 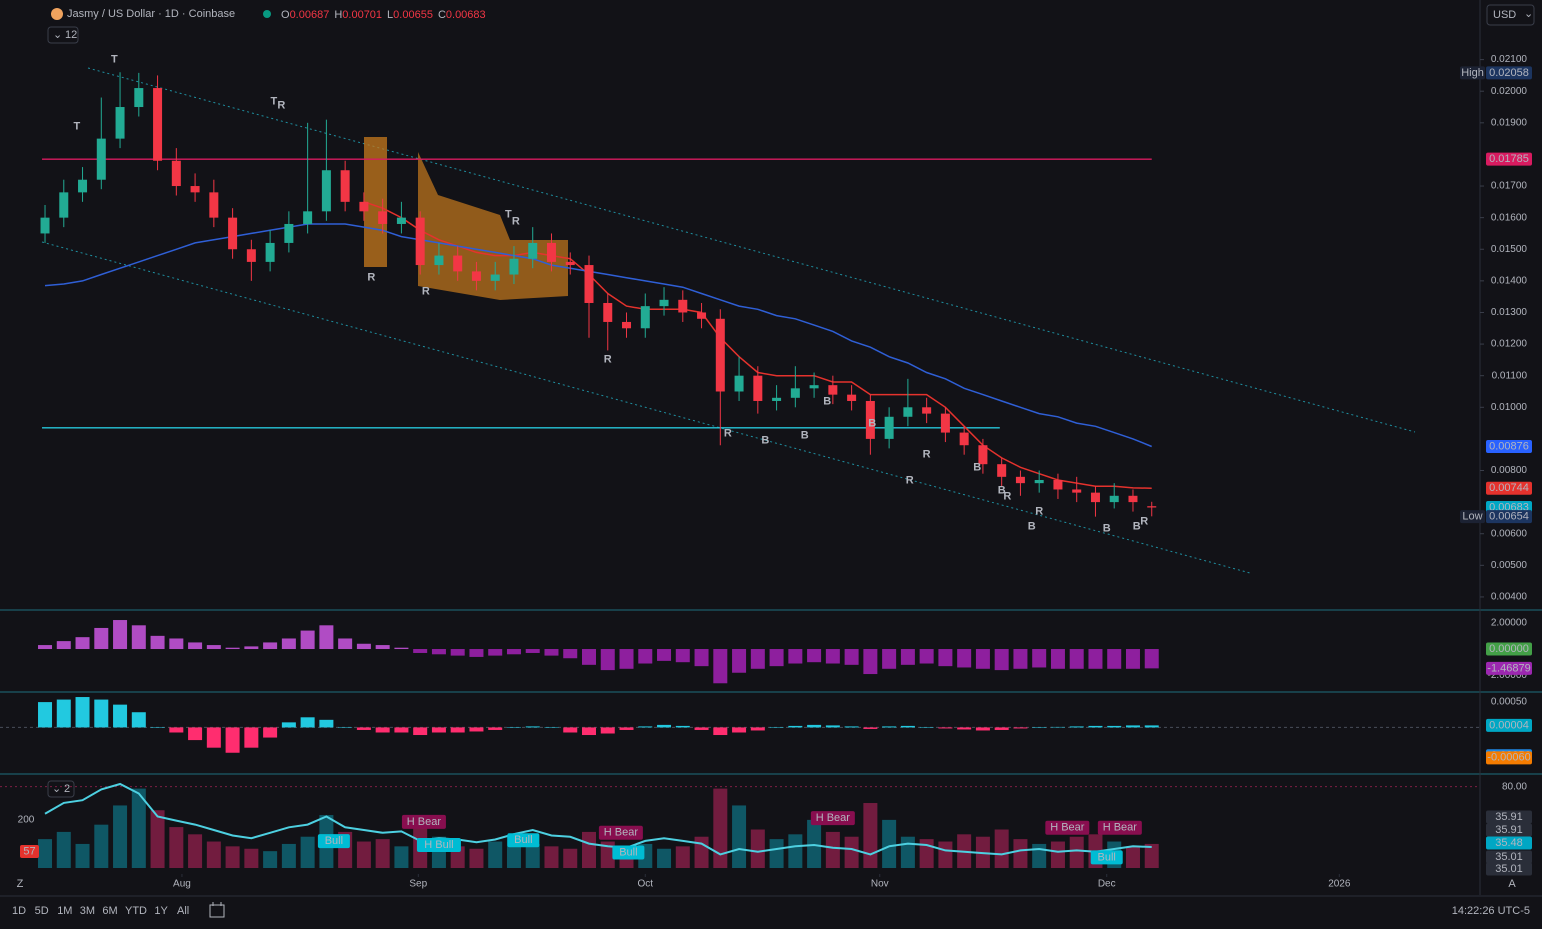 I want to click on range-button: 1M, so click(x=64, y=911).